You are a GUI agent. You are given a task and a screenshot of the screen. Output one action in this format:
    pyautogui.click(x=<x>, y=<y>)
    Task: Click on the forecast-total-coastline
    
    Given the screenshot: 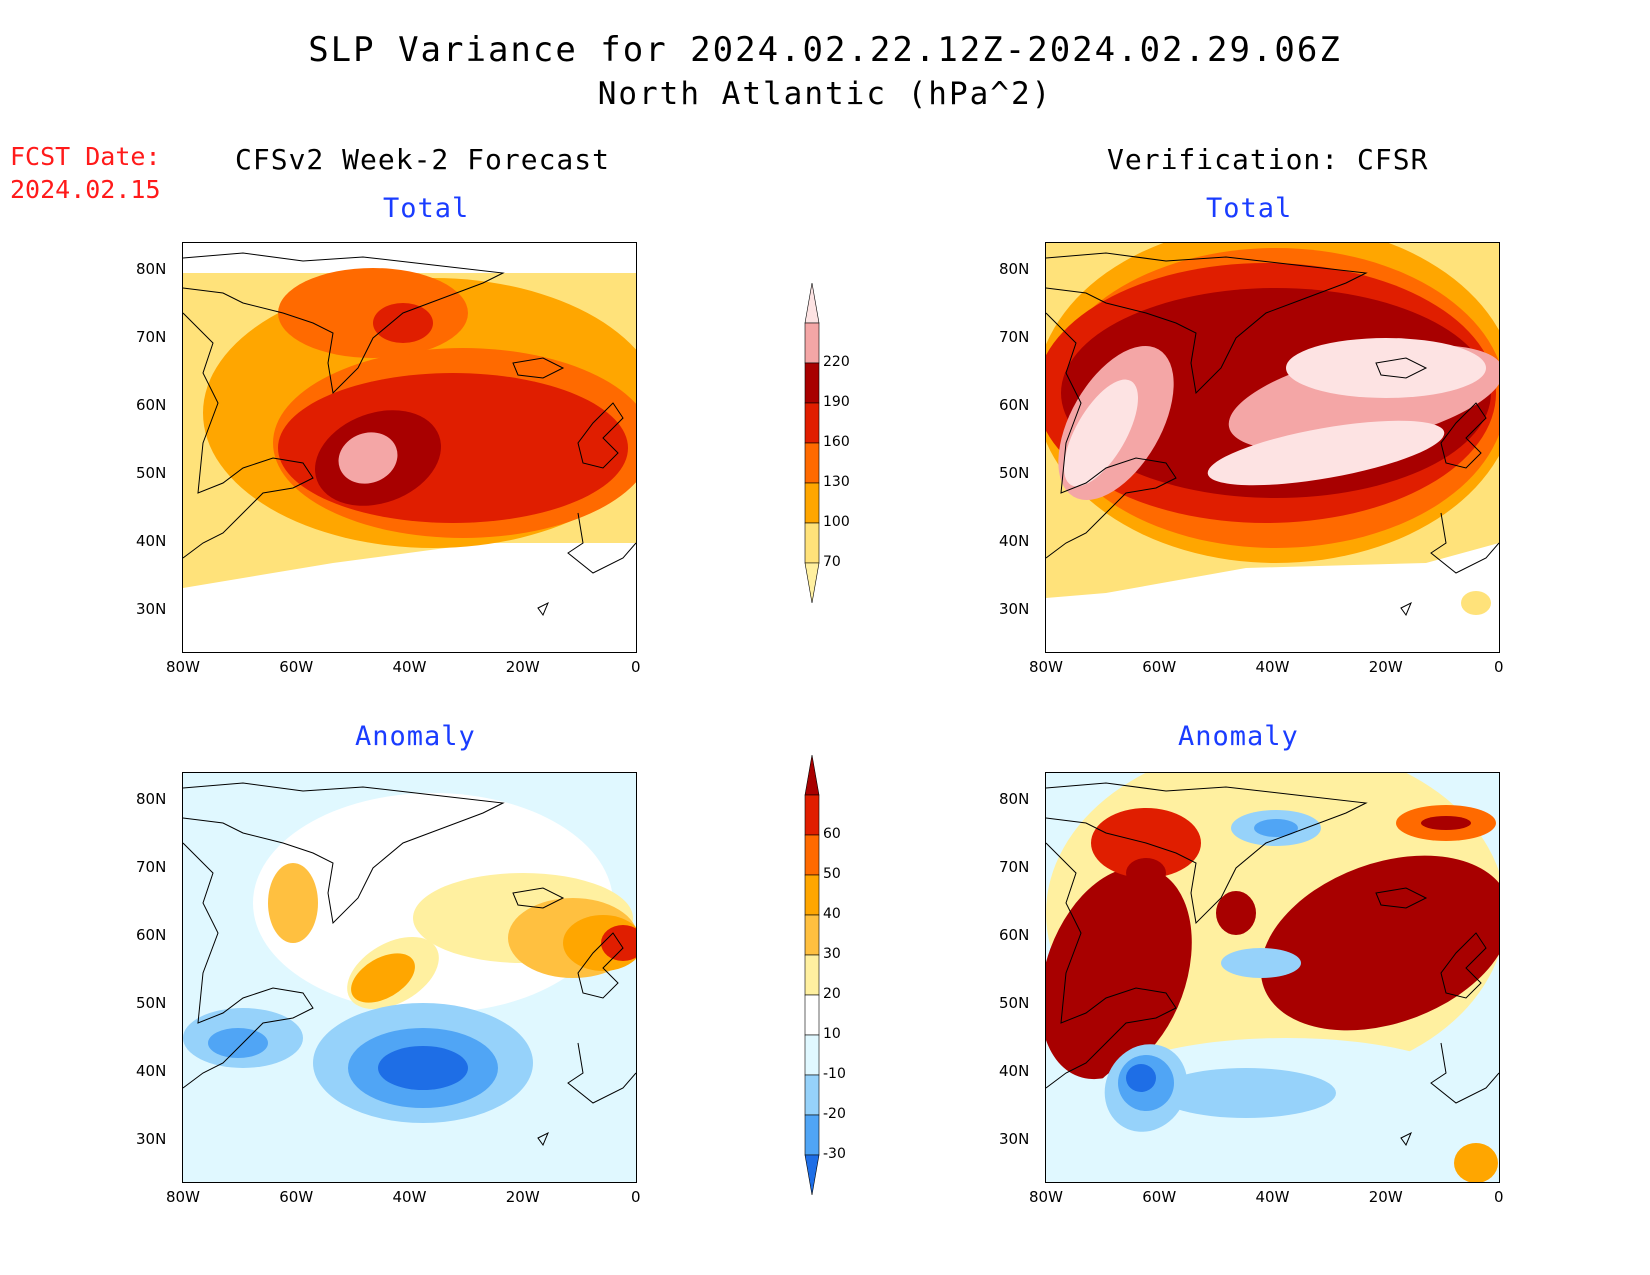 What is the action you would take?
    pyautogui.click(x=409, y=434)
    